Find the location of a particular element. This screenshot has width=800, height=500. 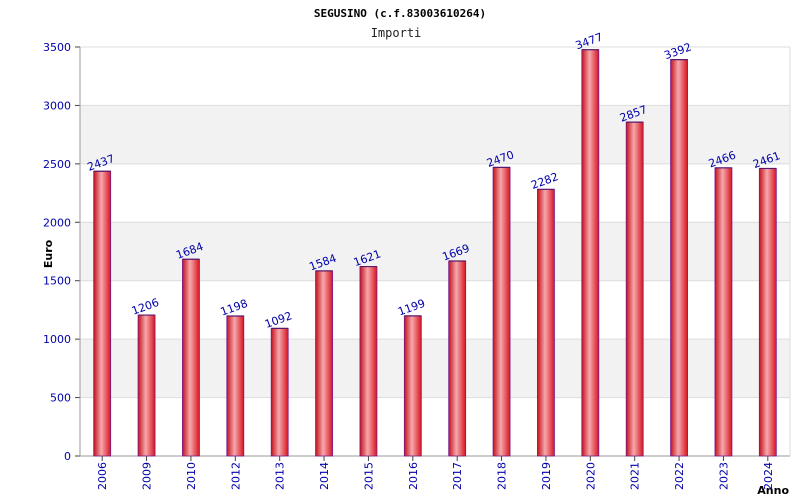

y-tick-label: 500 is located at coordinates (60, 398).